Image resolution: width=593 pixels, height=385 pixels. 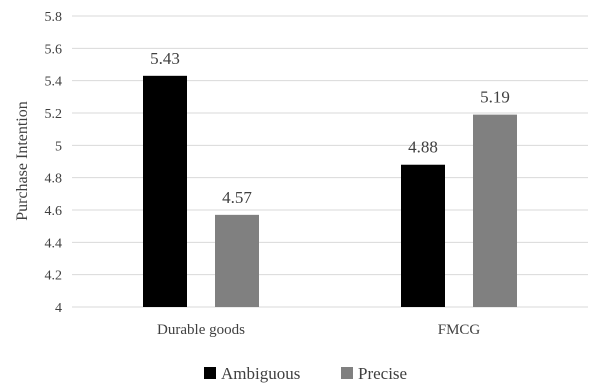 I want to click on y-tick-label: 5.8, so click(x=54, y=17).